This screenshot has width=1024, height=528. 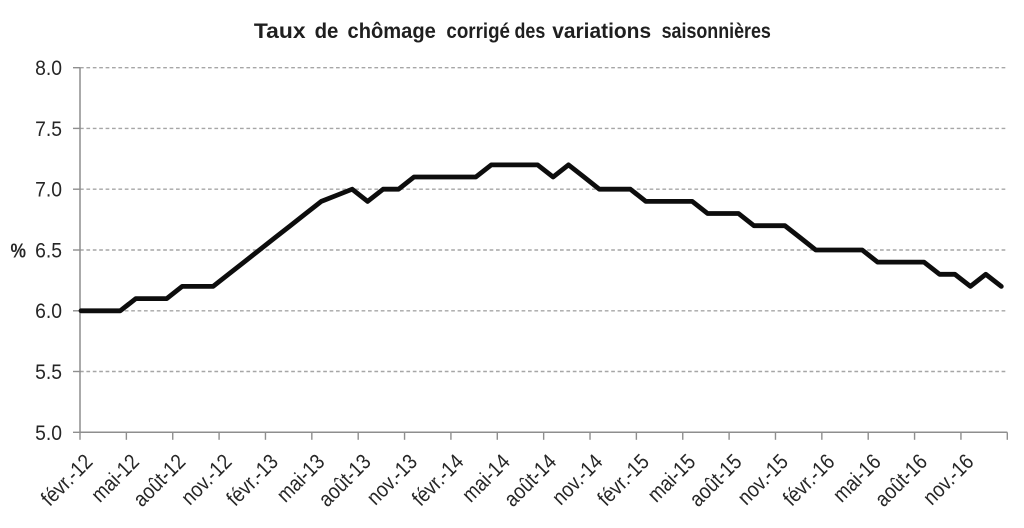 What do you see at coordinates (48, 251) in the screenshot?
I see `svg-text: 6.5` at bounding box center [48, 251].